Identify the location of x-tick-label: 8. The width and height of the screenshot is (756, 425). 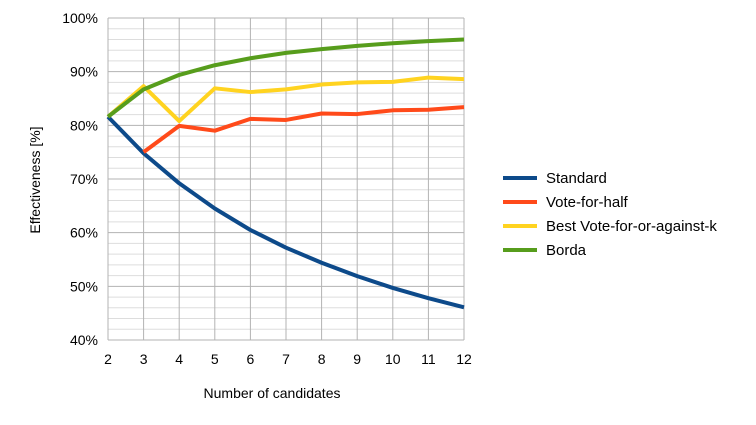
(322, 359).